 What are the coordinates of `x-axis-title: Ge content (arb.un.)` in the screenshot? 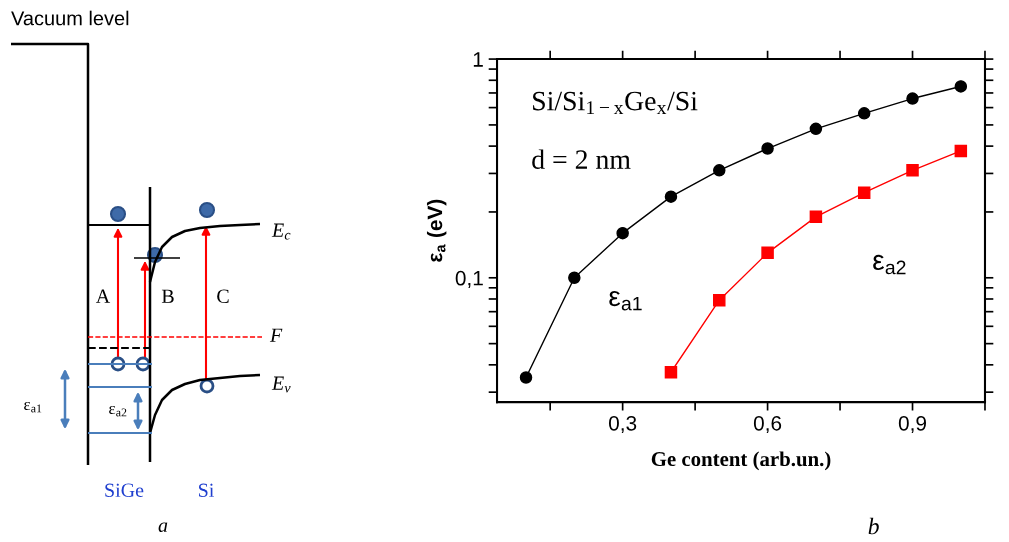 It's located at (741, 461).